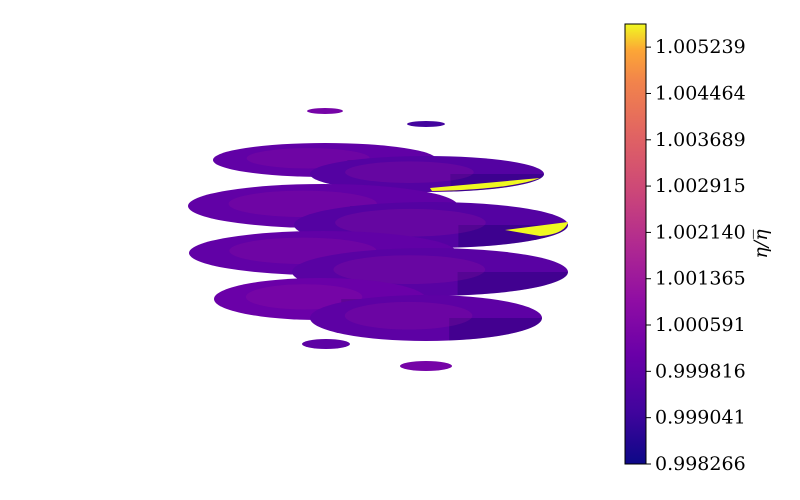  Describe the element at coordinates (700, 47) in the screenshot. I see `colorbar-tick-label: 1.005239` at that location.